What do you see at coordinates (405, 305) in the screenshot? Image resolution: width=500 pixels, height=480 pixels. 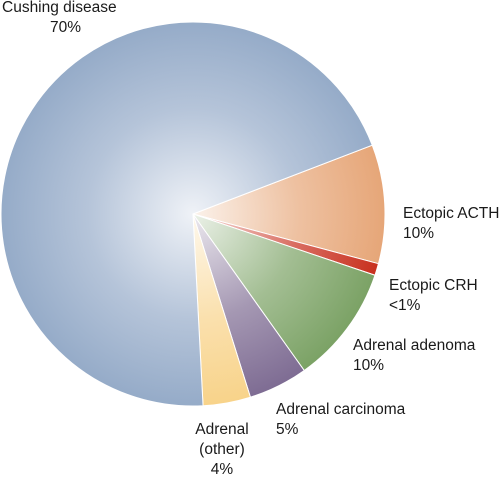 I see `slice-value: <1%` at bounding box center [405, 305].